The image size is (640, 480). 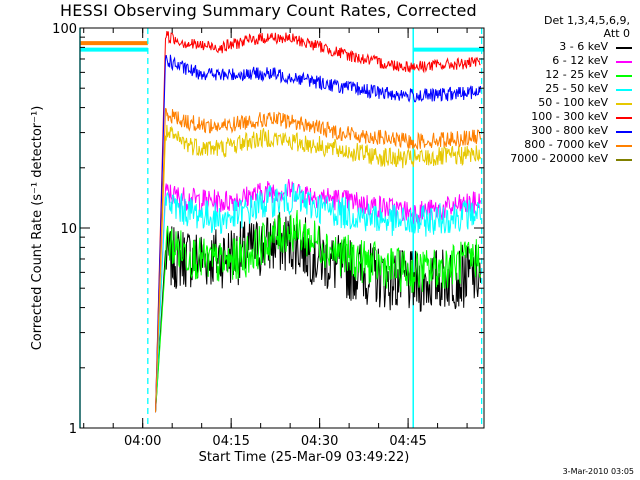 I want to click on y-axis-label: Corrected Count Rate (s⁻¹ detector⁻¹), so click(x=37, y=228).